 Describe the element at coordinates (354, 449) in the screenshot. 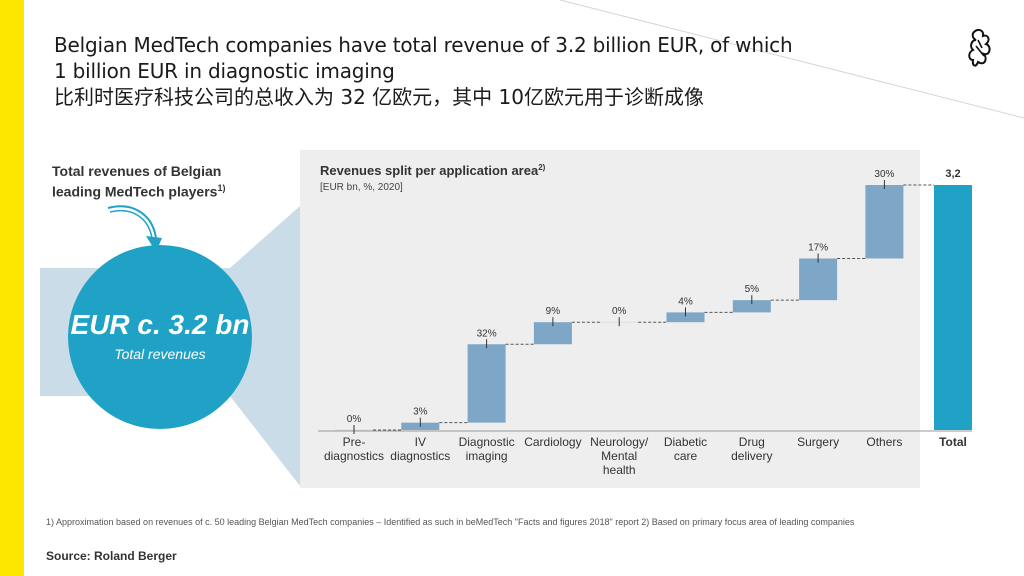

I see `category-label-0: Pre-diagnostics` at that location.